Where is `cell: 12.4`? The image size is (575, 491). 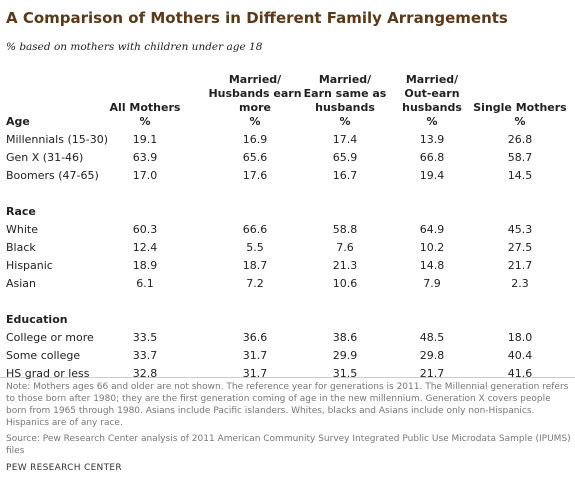
cell: 12.4 is located at coordinates (145, 247).